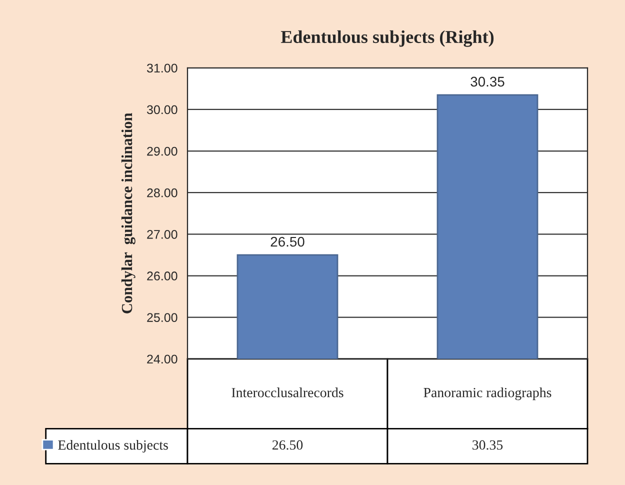 Image resolution: width=625 pixels, height=485 pixels. Describe the element at coordinates (487, 445) in the screenshot. I see `data-label: 30.35` at that location.